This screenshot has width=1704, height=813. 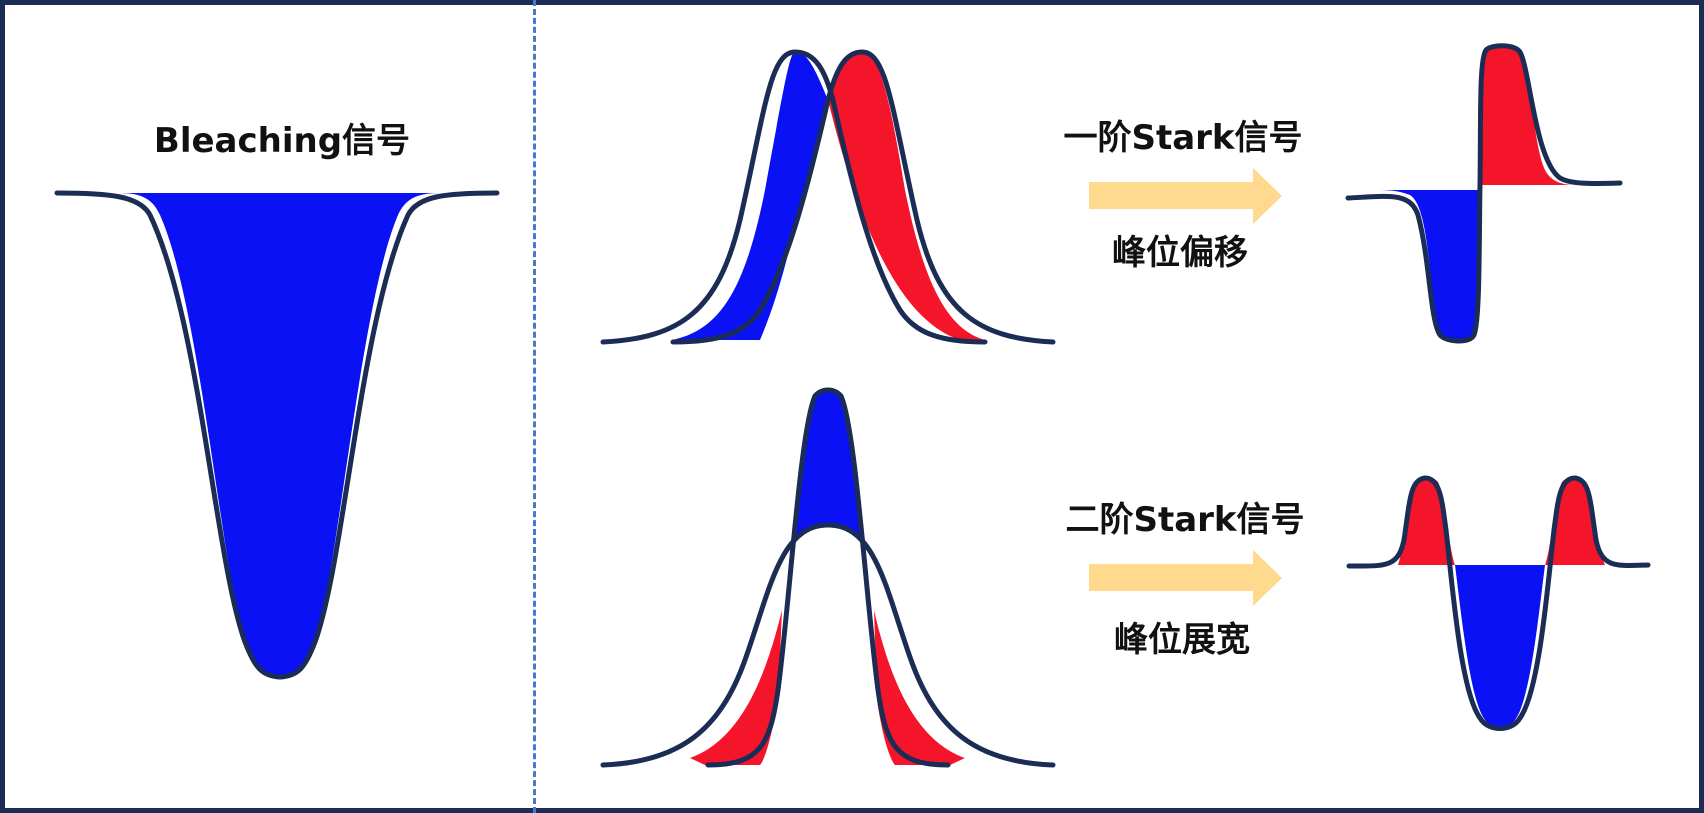 I want to click on second-order-stark-label: 二阶Stark信号, so click(x=1185, y=520).